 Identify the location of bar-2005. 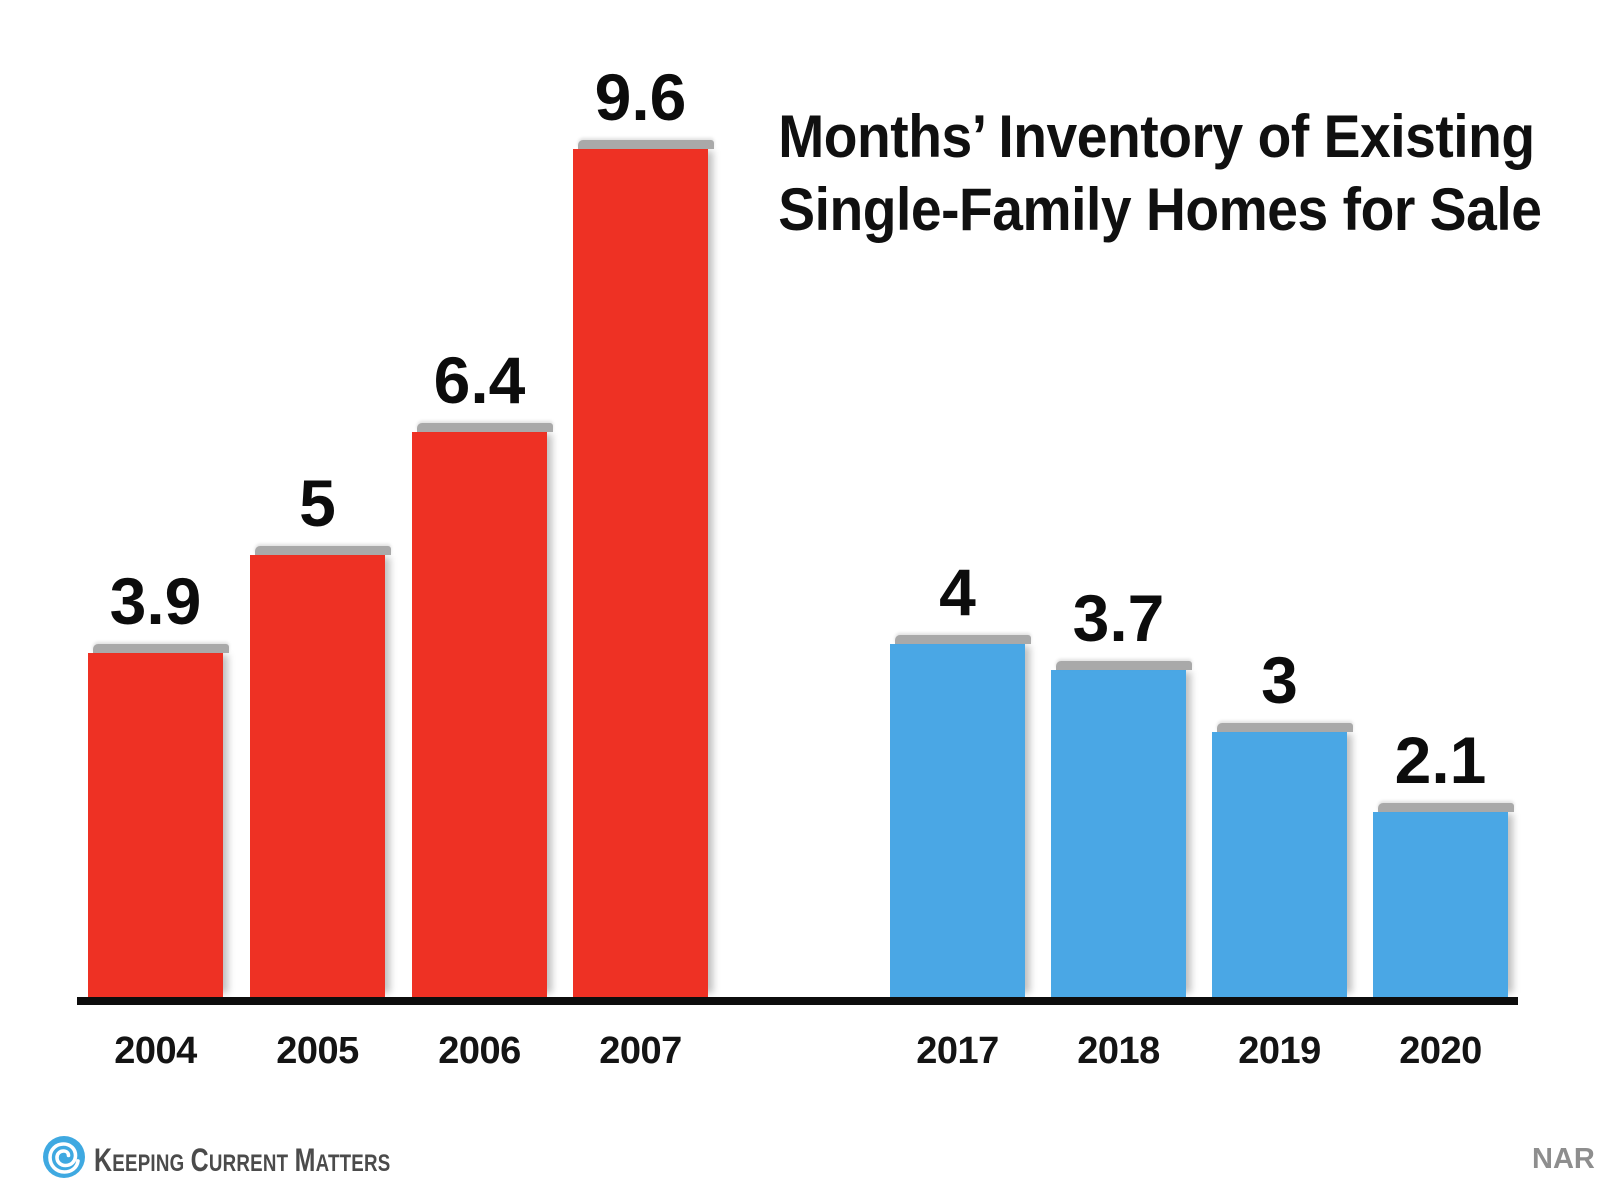
(320, 771).